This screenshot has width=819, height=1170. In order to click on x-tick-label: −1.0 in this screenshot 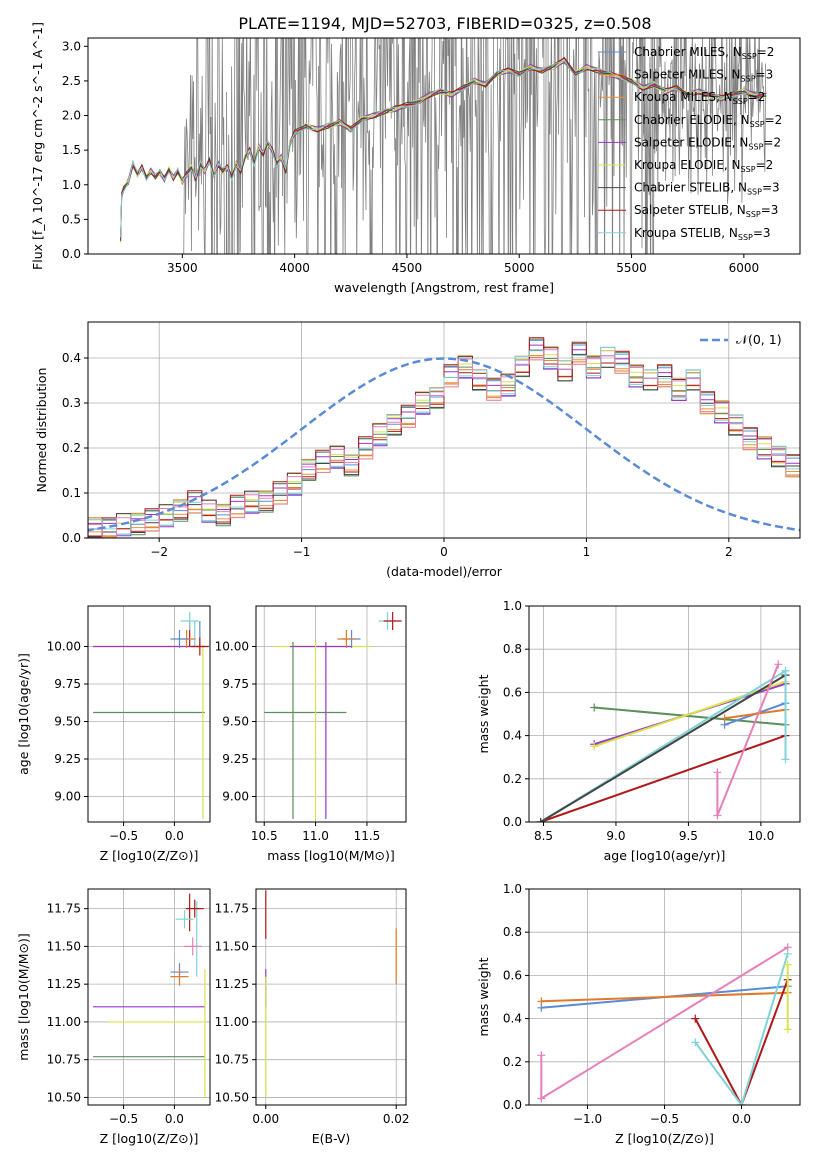, I will do `click(587, 1119)`.